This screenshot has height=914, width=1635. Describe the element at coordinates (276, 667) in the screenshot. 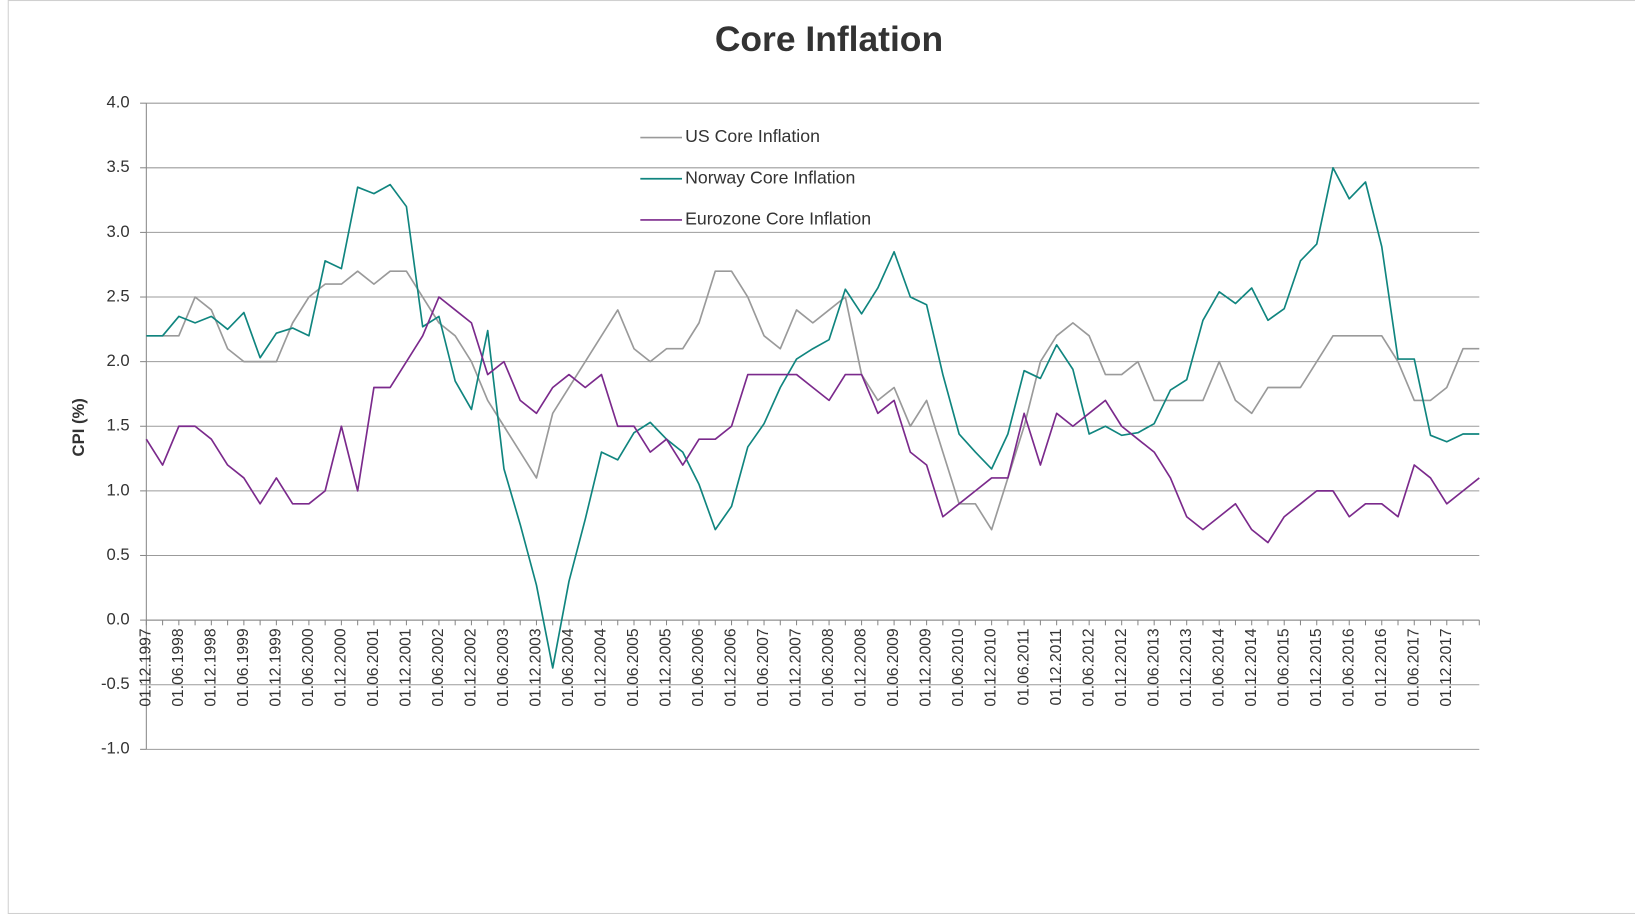

I see `x-tick-label: 01.12.1999` at that location.